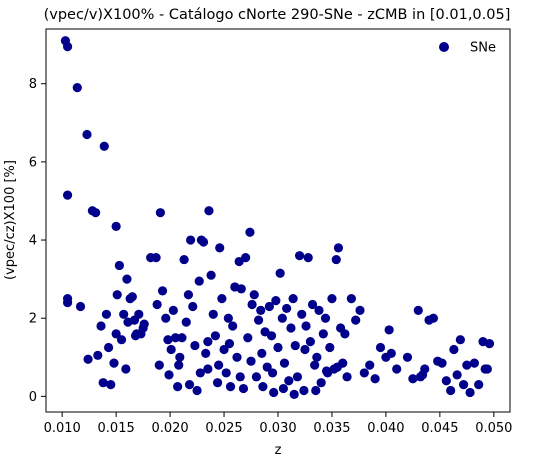 The height and width of the screenshot is (469, 551). What do you see at coordinates (483, 48) in the screenshot?
I see `legend-label: SNe` at bounding box center [483, 48].